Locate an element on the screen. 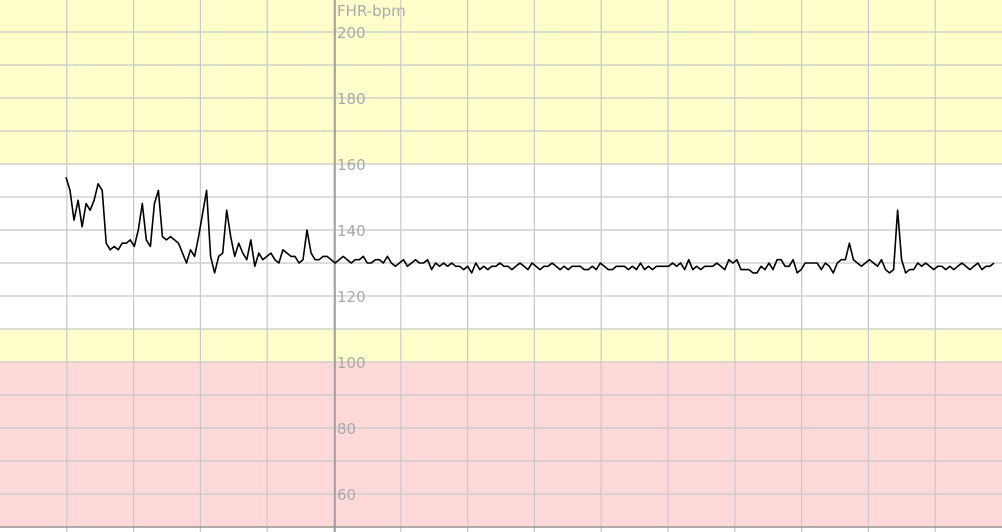 This screenshot has height=532, width=1002. y-tick-160: 160 is located at coordinates (351, 165).